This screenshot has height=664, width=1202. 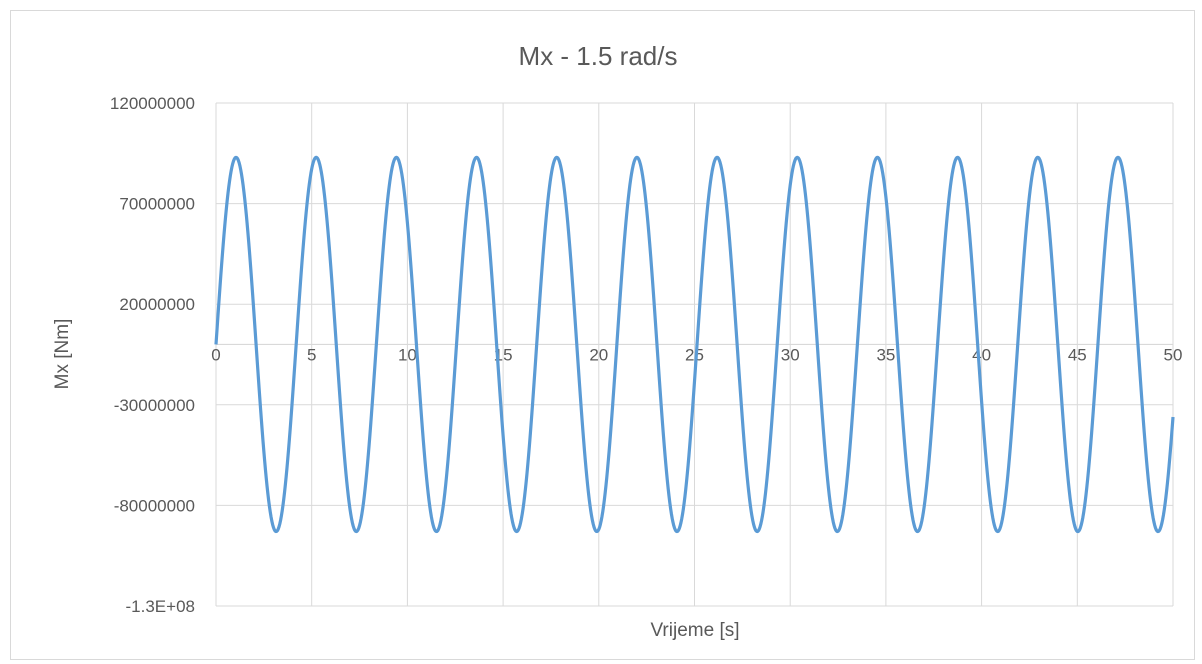 What do you see at coordinates (157, 304) in the screenshot?
I see `y-tick-label: 20000000` at bounding box center [157, 304].